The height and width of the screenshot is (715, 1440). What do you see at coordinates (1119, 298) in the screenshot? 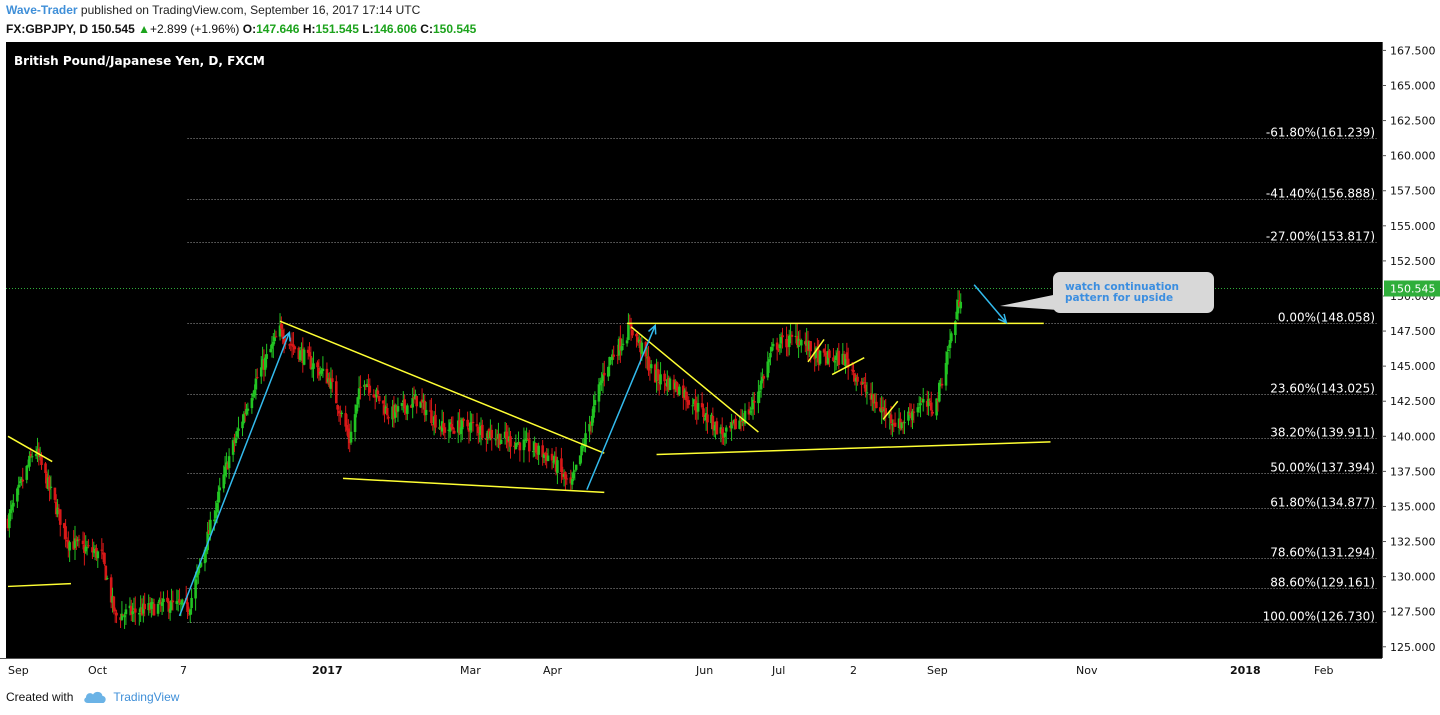
I see `callout-text-line: pattern for upside` at bounding box center [1119, 298].